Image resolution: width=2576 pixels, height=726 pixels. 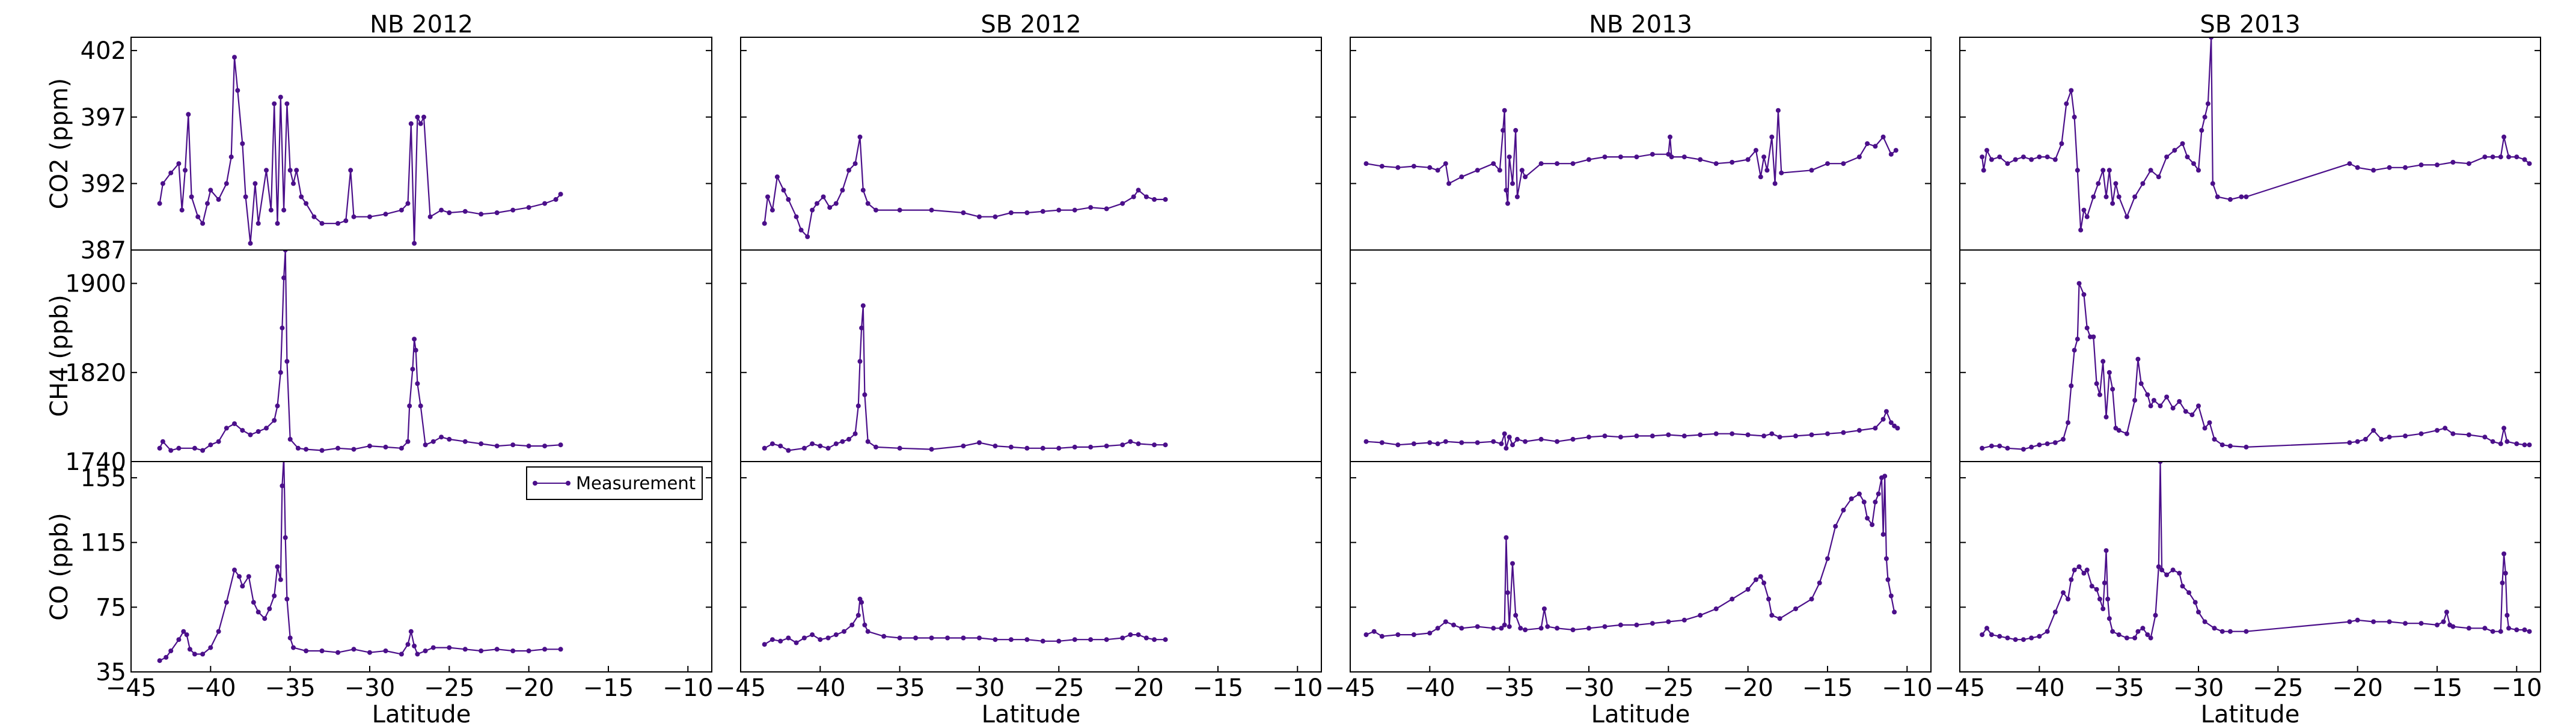 I want to click on y-tick-label: 1820, so click(x=95, y=373).